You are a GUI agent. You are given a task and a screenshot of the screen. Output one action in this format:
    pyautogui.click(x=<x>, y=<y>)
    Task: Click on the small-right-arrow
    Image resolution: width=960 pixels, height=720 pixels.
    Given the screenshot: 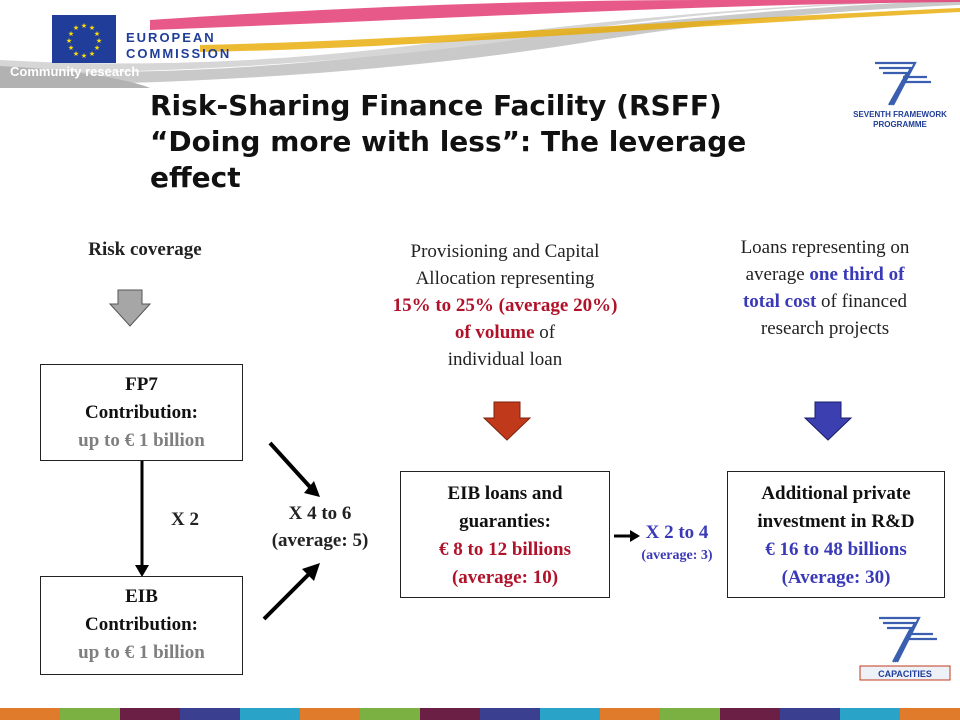 What is the action you would take?
    pyautogui.click(x=627, y=536)
    